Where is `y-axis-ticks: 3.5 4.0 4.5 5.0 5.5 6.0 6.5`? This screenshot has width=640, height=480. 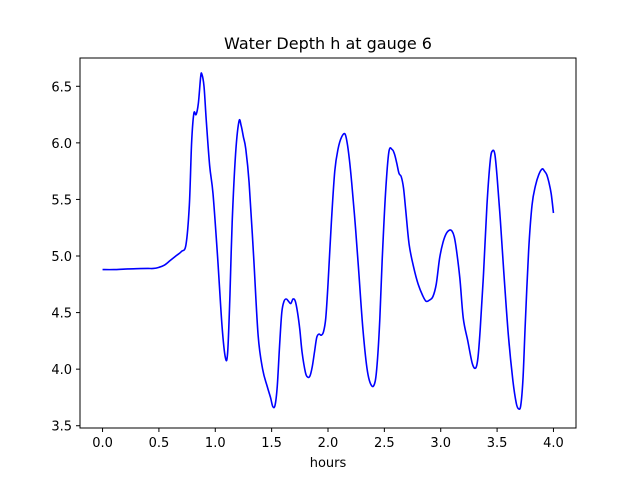 y-axis-ticks: 3.5 4.0 4.5 5.0 5.5 6.0 6.5 is located at coordinates (65, 257).